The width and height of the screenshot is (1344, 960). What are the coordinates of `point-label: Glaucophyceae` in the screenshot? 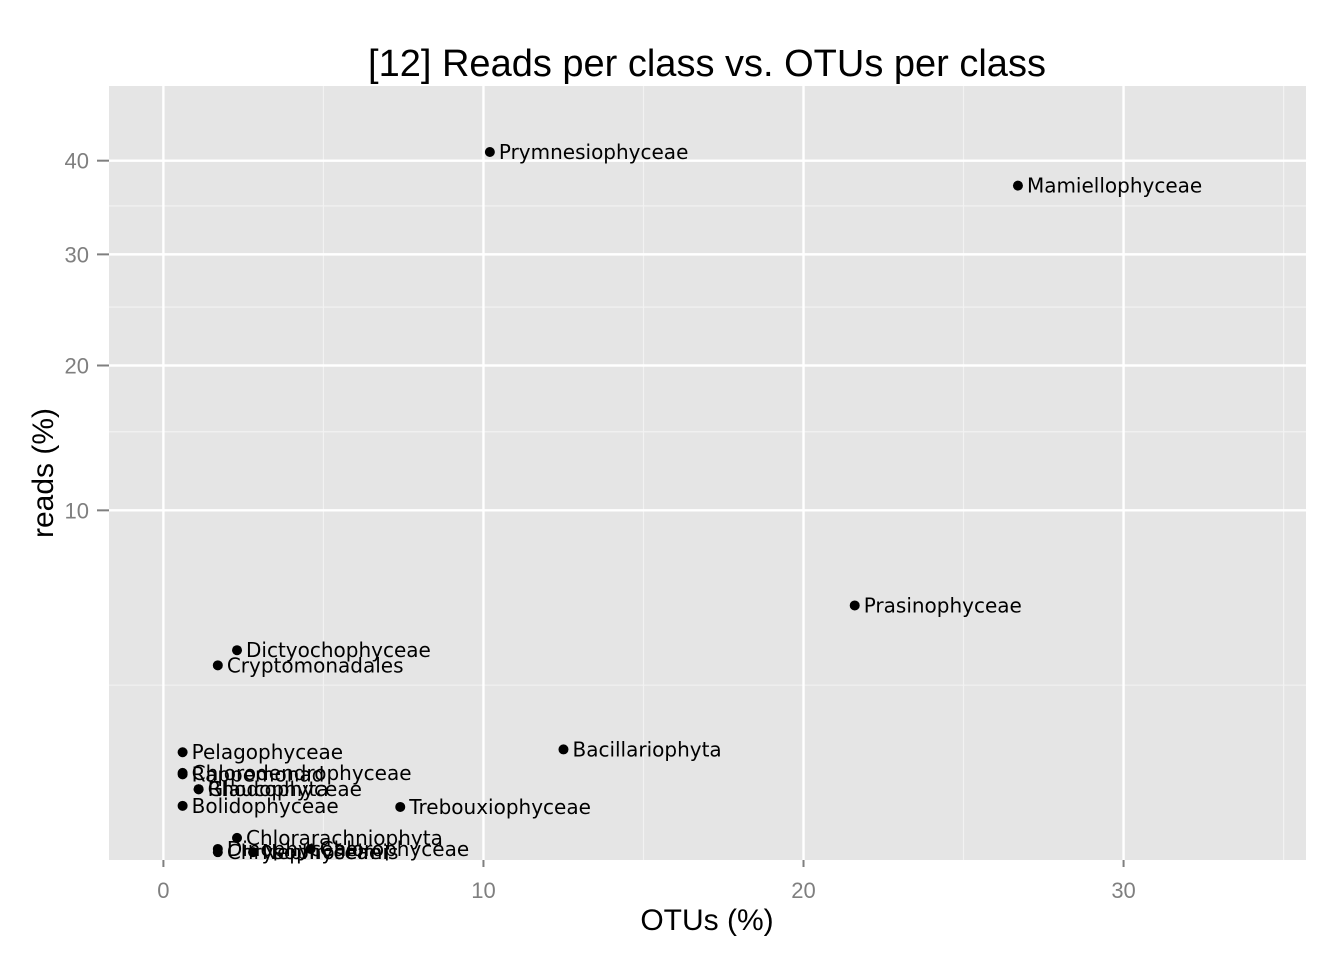 It's located at (285, 789).